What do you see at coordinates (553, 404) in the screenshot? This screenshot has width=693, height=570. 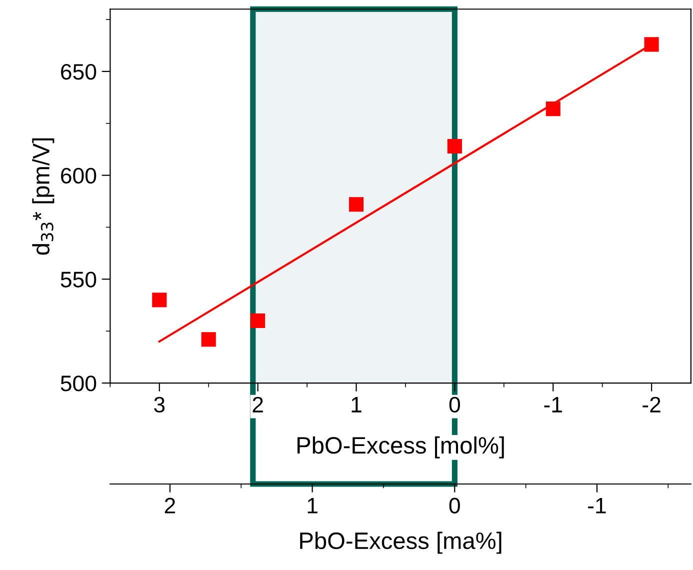 I see `x-tick-label: -1` at bounding box center [553, 404].